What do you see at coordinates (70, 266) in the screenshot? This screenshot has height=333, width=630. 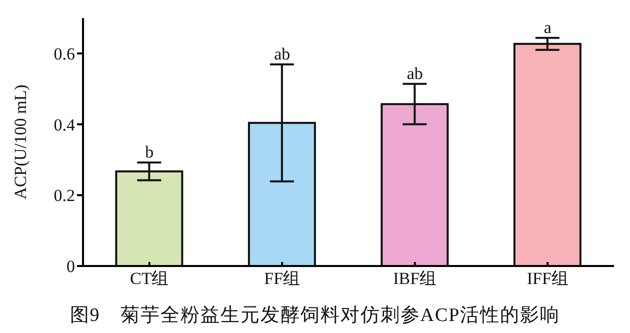 I see `y-tick-label: 0` at bounding box center [70, 266].